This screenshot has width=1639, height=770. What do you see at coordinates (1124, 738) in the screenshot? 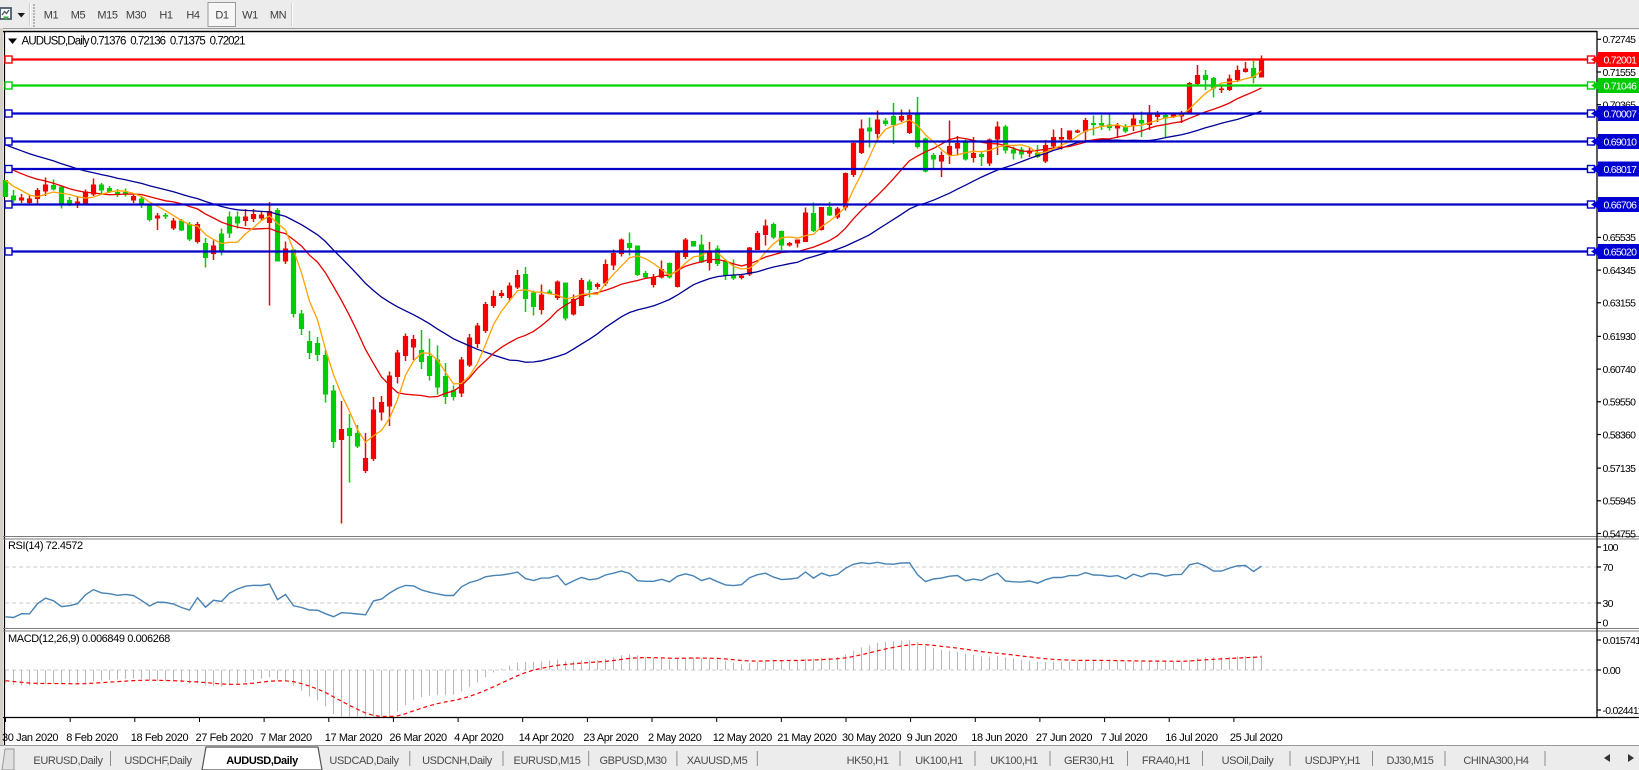
I see `svg-text: 7 Jul 2020` at bounding box center [1124, 738].